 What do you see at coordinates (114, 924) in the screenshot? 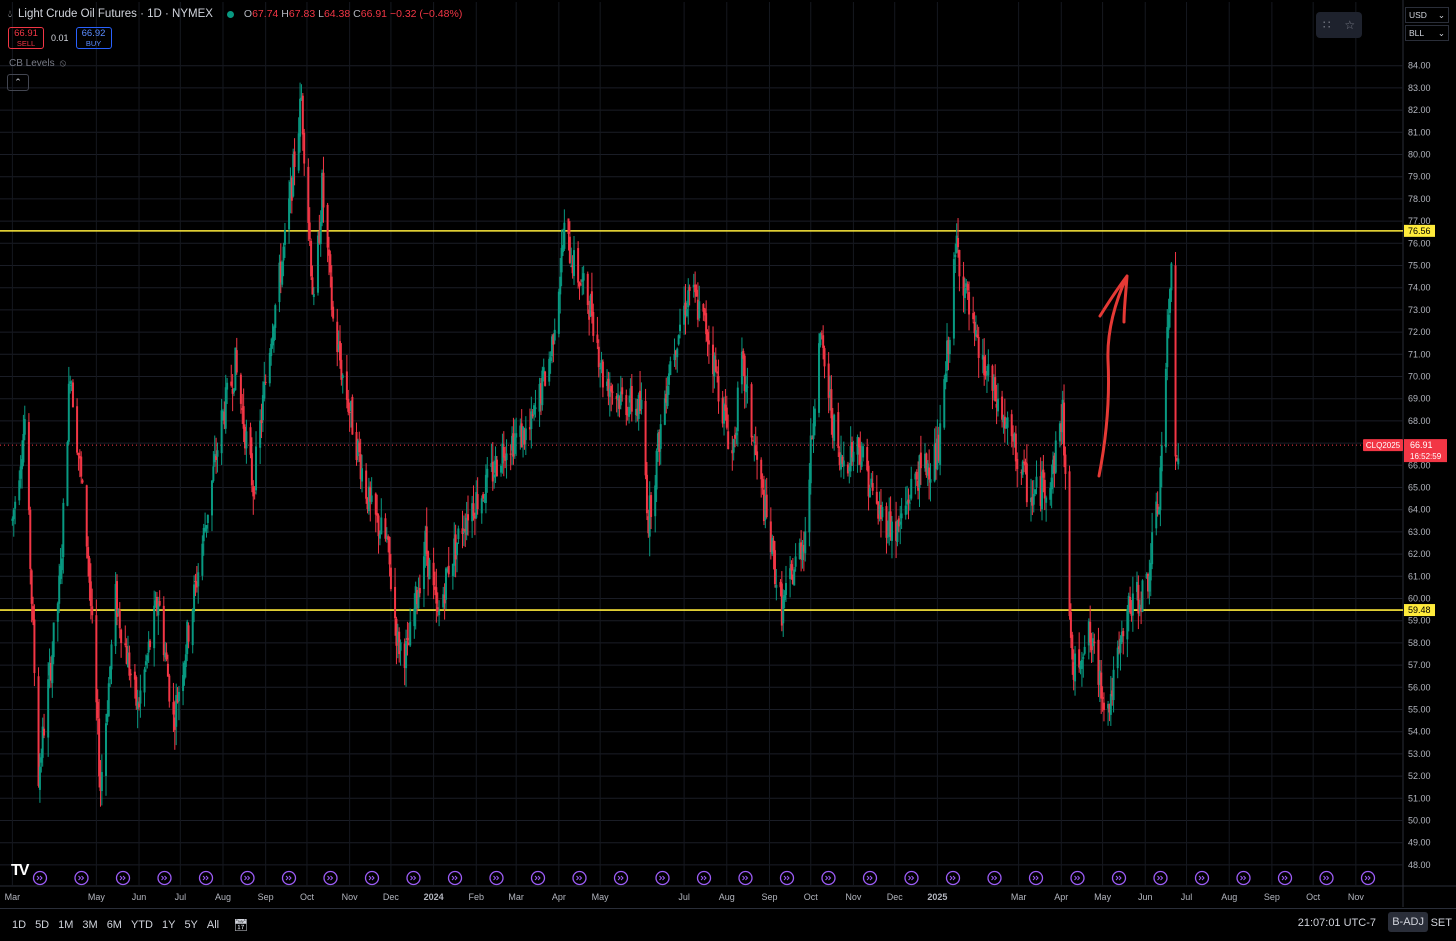
I see `range-button-6m: 6M` at bounding box center [114, 924].